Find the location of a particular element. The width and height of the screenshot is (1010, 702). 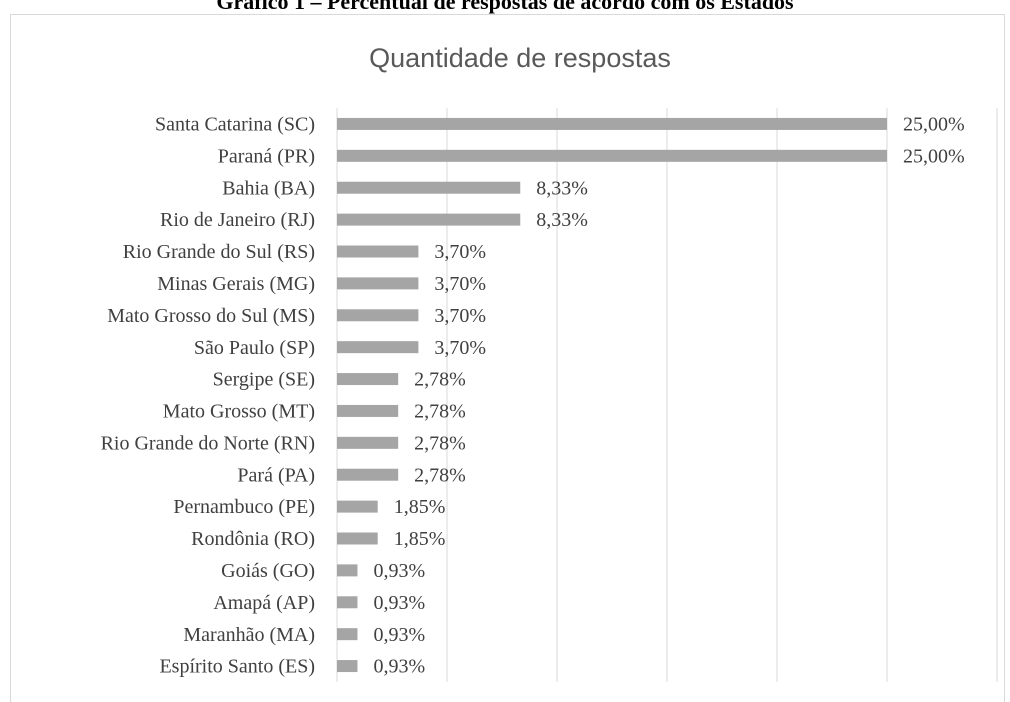

y-tick-label: Espírito Santo (ES) is located at coordinates (237, 667).